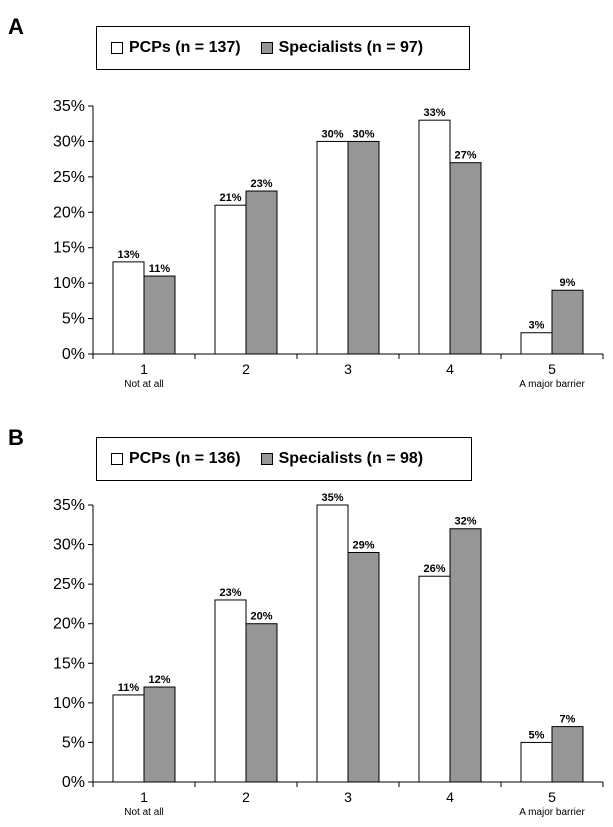 This screenshot has height=827, width=613. Describe the element at coordinates (16, 26) in the screenshot. I see `panel-label: A` at that location.